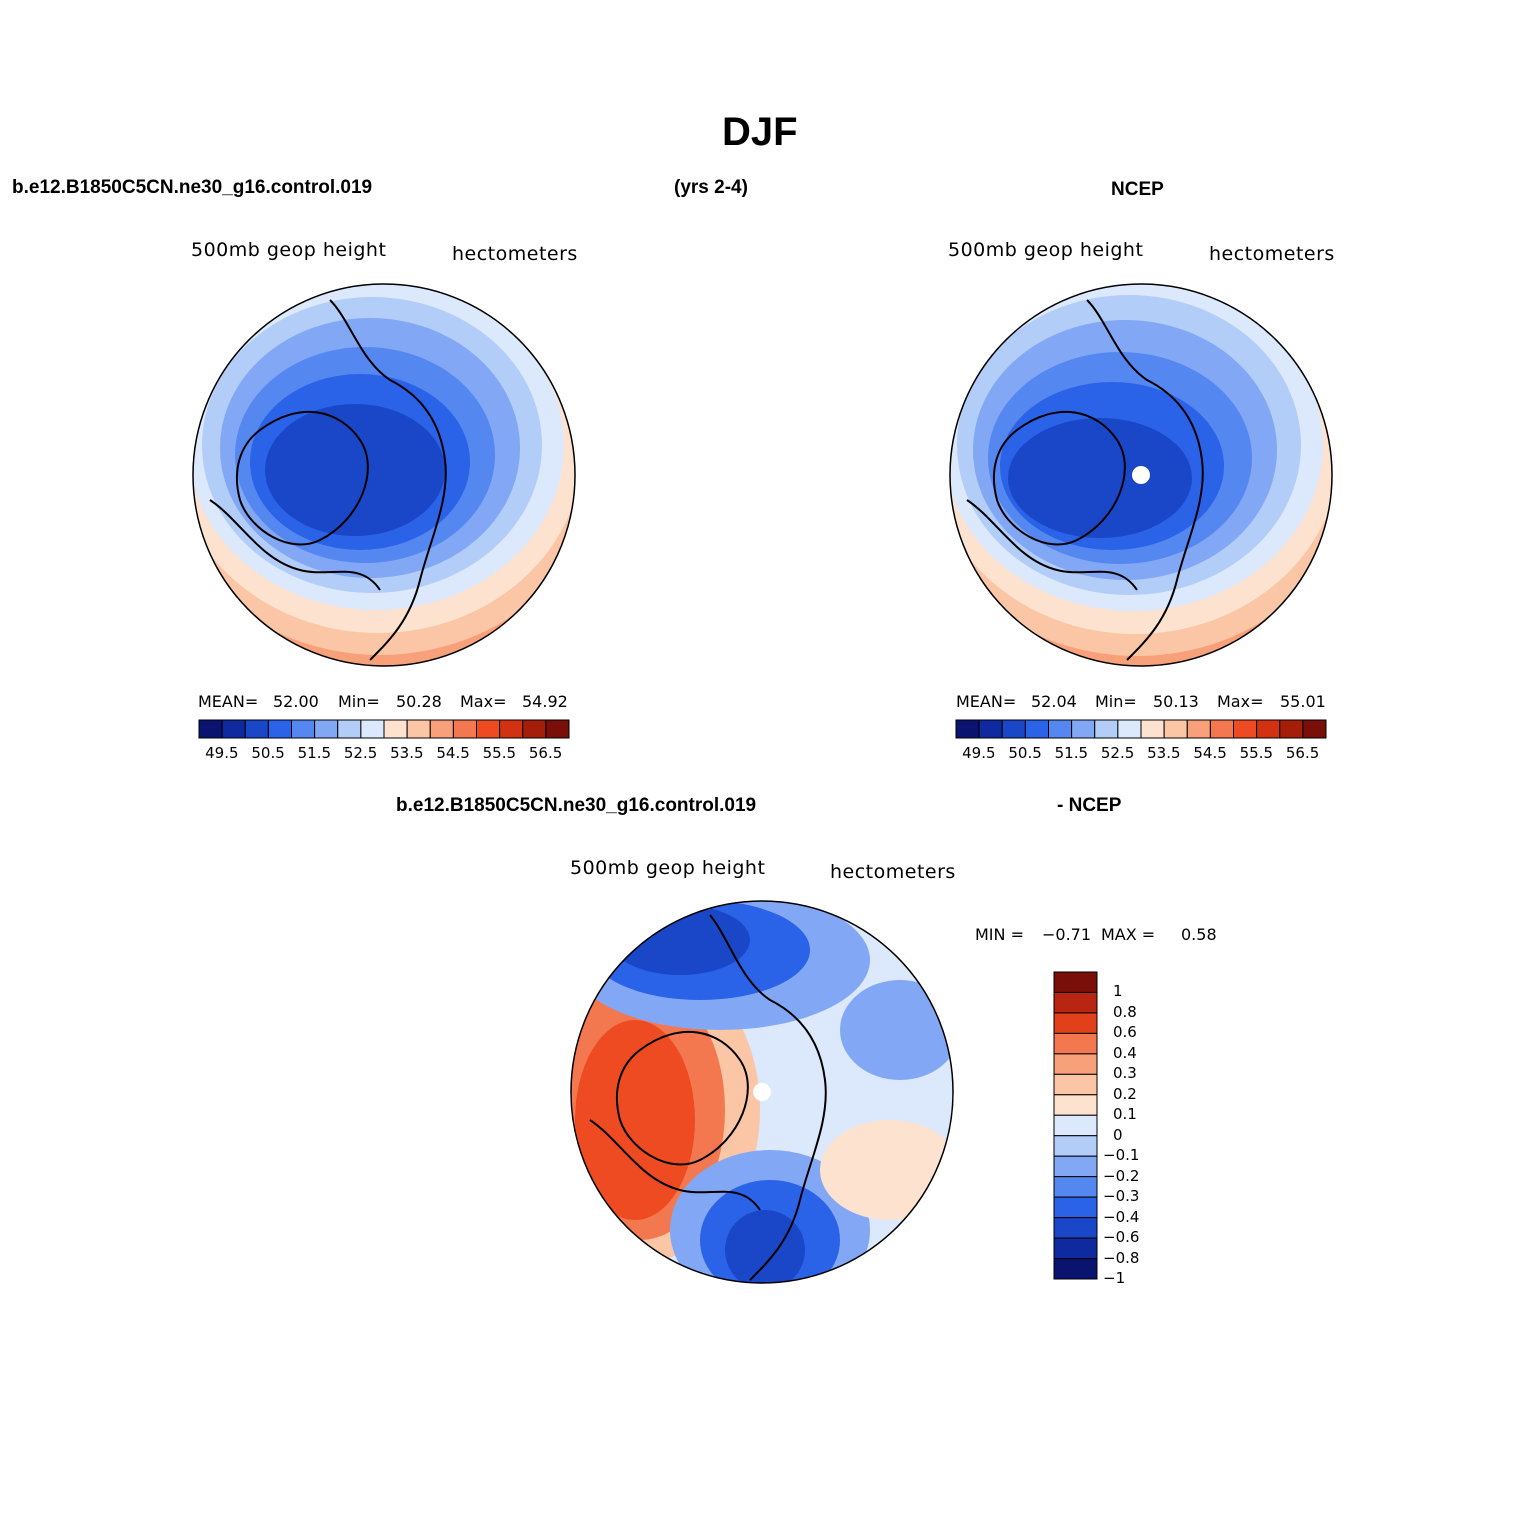 The height and width of the screenshot is (1525, 1525). Describe the element at coordinates (682, 1098) in the screenshot. I see `diff-coastline-greenland` at that location.